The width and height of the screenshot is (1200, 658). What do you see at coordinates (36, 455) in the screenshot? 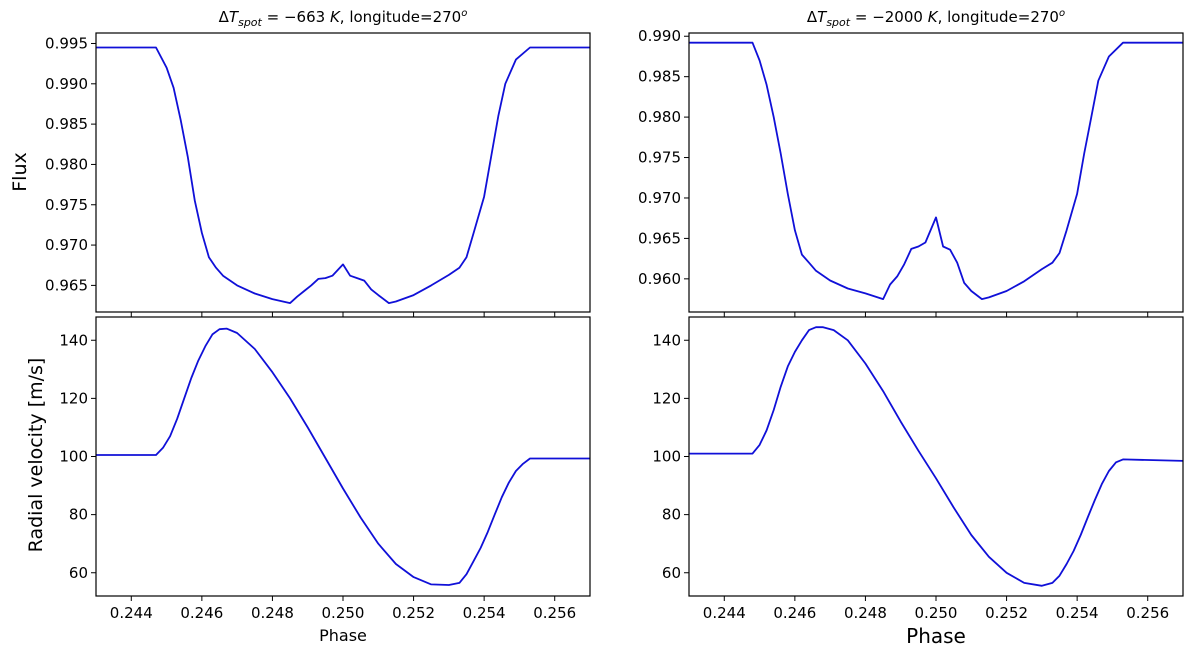
I see `y-axis-label-radial-velocity: Radial velocity [m/s]` at bounding box center [36, 455].